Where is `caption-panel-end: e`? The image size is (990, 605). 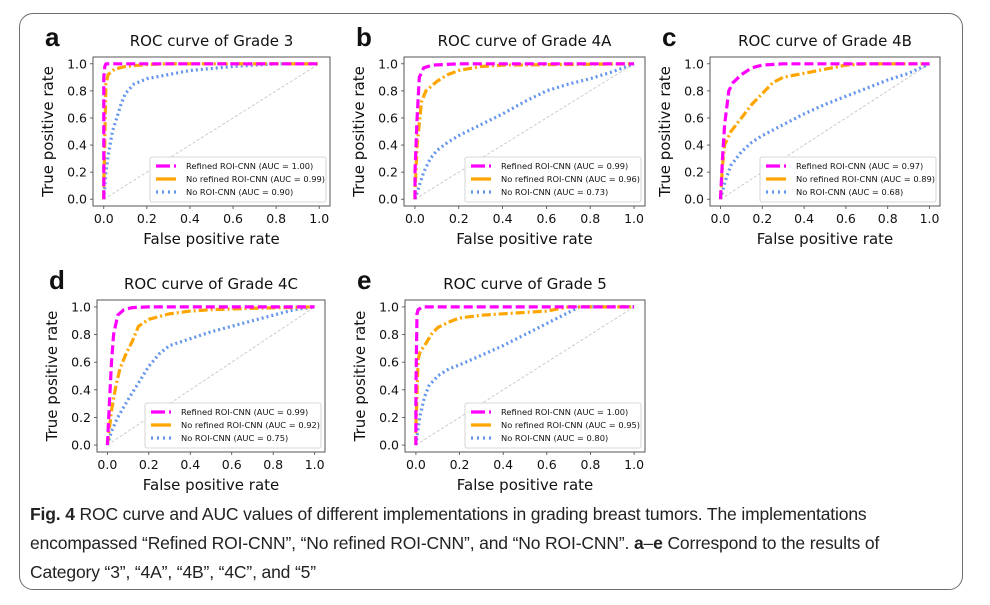
caption-panel-end: e is located at coordinates (658, 543).